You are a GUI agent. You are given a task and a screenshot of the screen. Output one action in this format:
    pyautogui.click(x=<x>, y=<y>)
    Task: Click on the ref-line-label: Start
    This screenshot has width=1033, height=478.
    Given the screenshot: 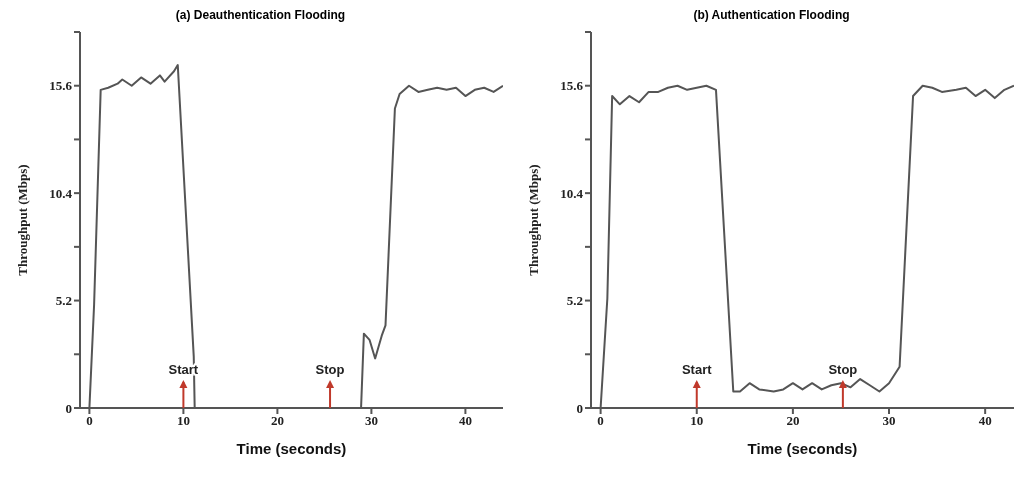 What is the action you would take?
    pyautogui.click(x=697, y=369)
    